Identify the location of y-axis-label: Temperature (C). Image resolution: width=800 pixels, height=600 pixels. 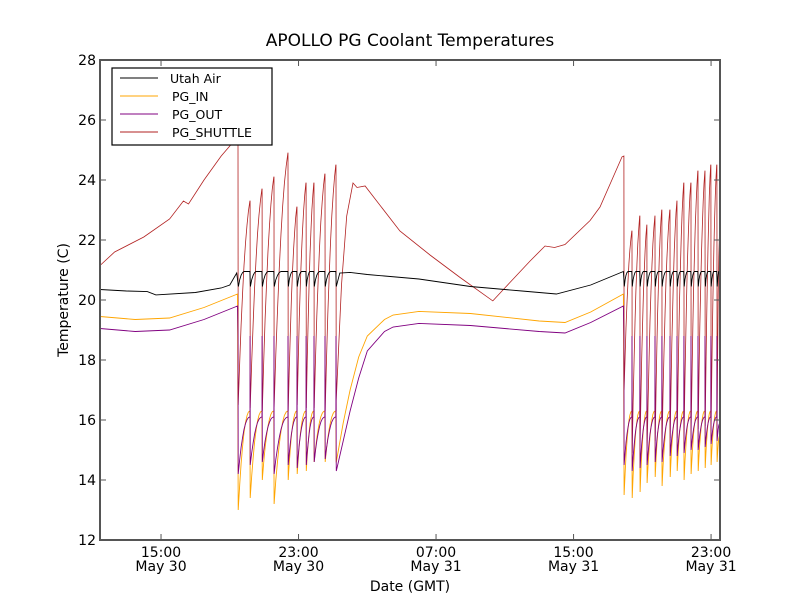
(64, 300).